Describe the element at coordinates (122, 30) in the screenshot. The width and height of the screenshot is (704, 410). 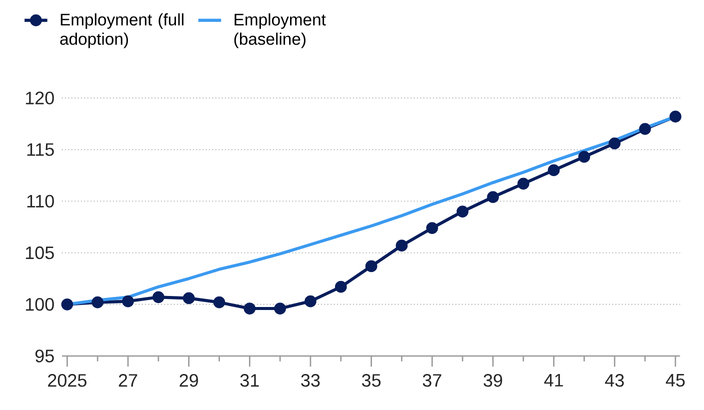
I see `legend-label: Employment (full adoption)` at that location.